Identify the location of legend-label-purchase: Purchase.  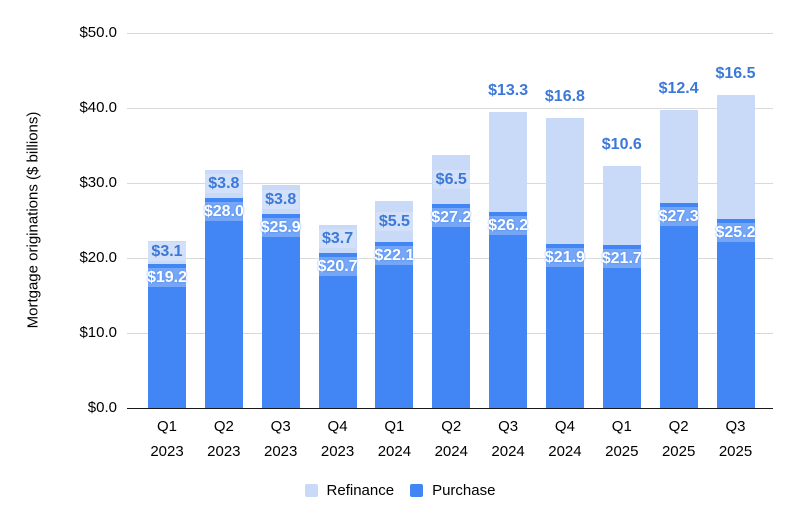
(464, 490).